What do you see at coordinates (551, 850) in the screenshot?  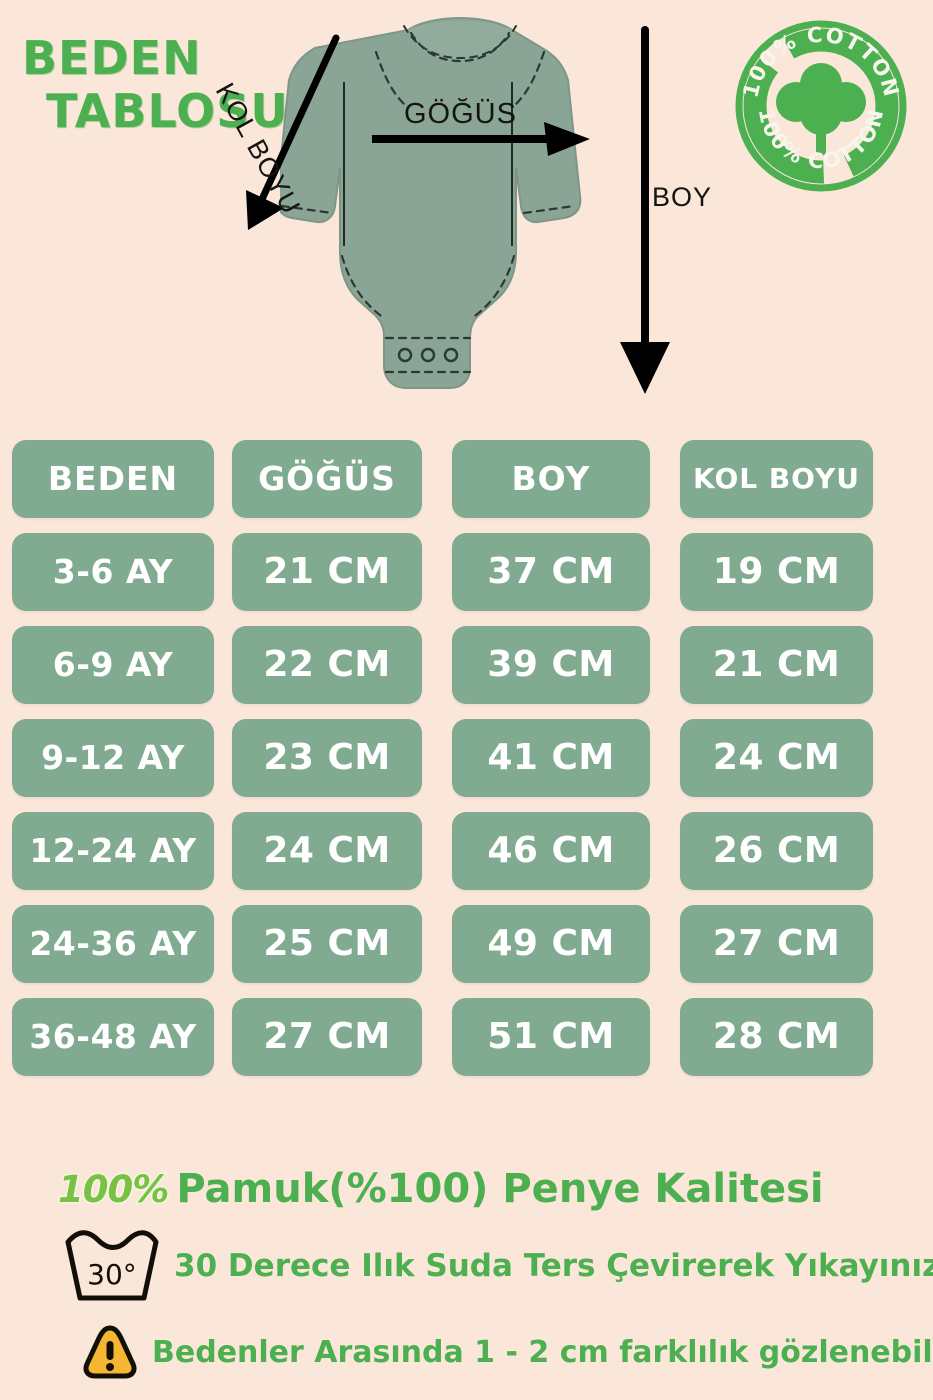 I see `cell-length: 46 CM` at bounding box center [551, 850].